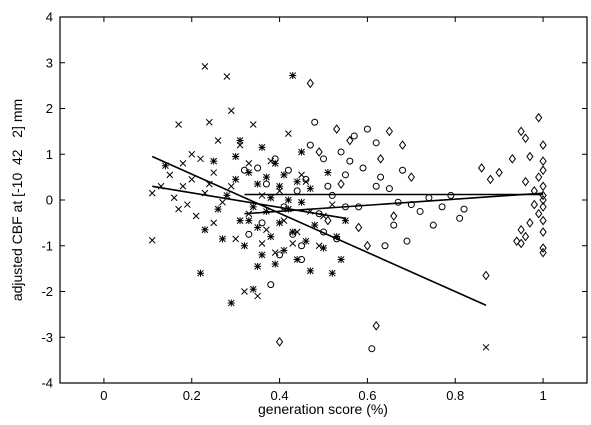  What do you see at coordinates (455, 395) in the screenshot?
I see `x-tick-label: 0.8` at bounding box center [455, 395].